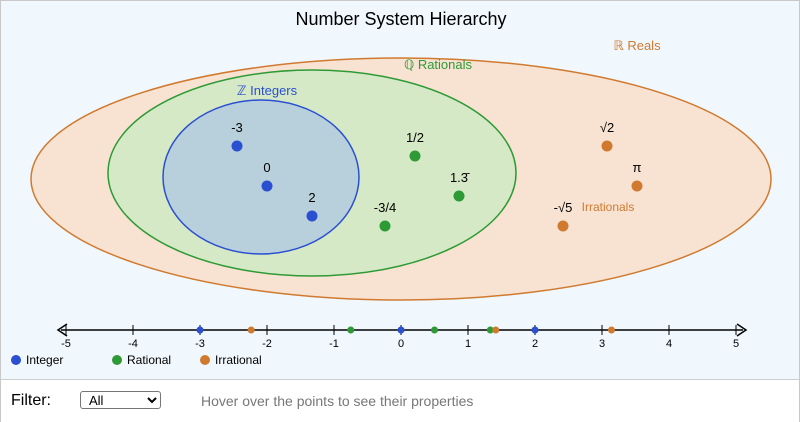  What do you see at coordinates (261, 177) in the screenshot?
I see `integers-set` at bounding box center [261, 177].